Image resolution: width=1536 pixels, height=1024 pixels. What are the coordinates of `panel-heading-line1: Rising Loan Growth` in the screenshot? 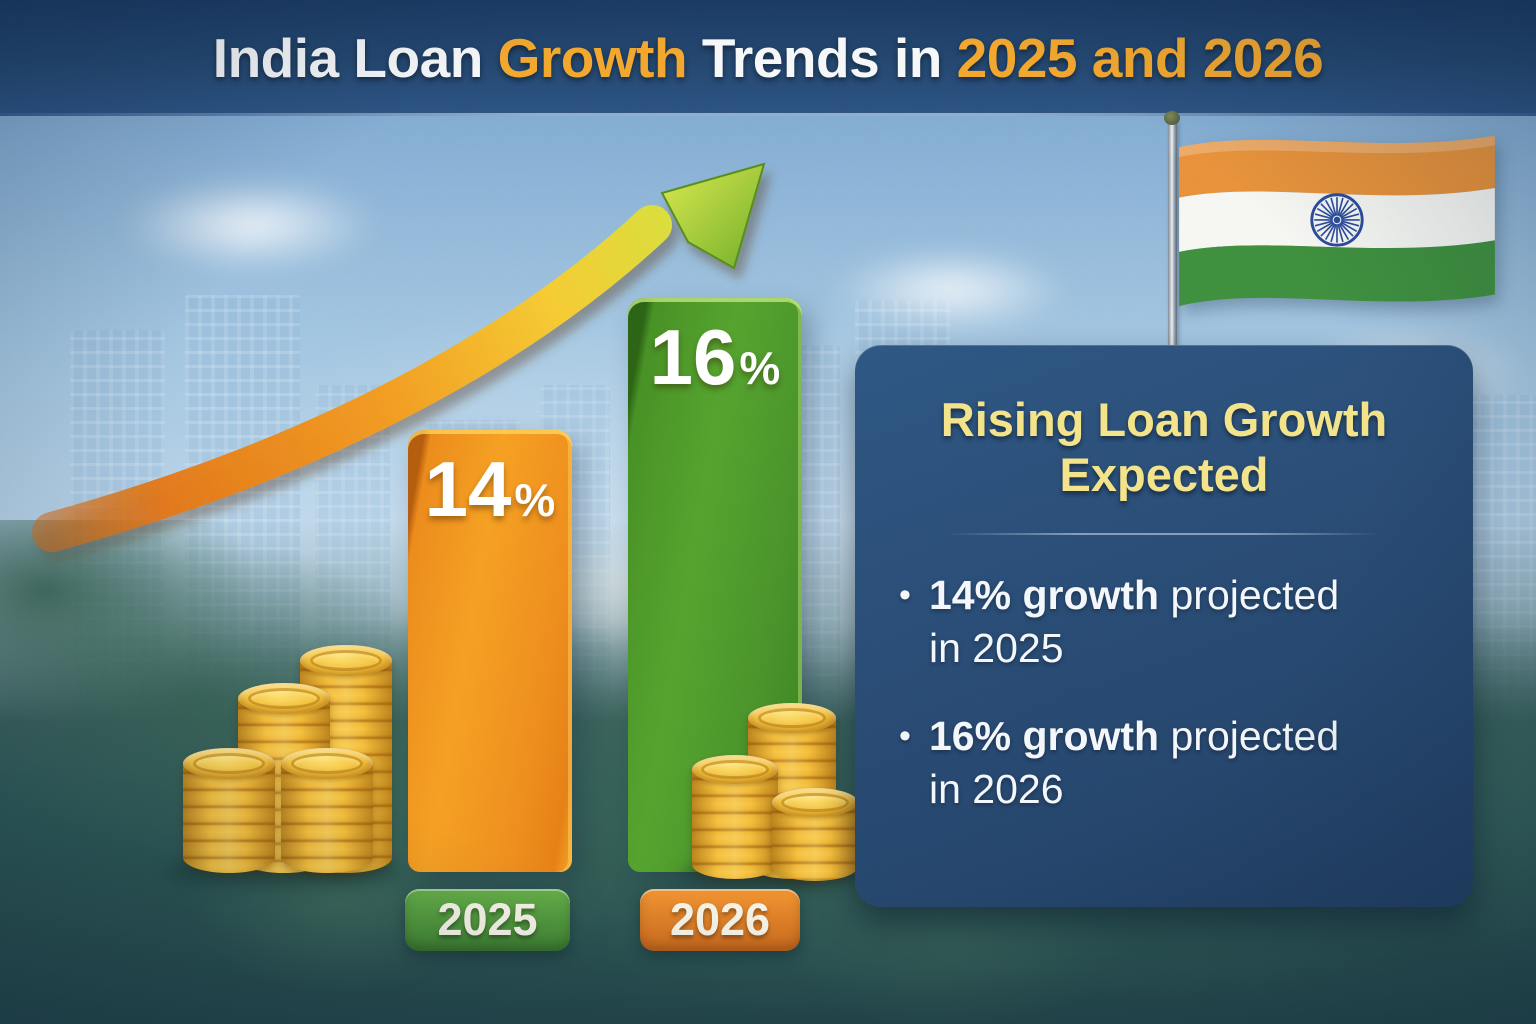 It's located at (1164, 419).